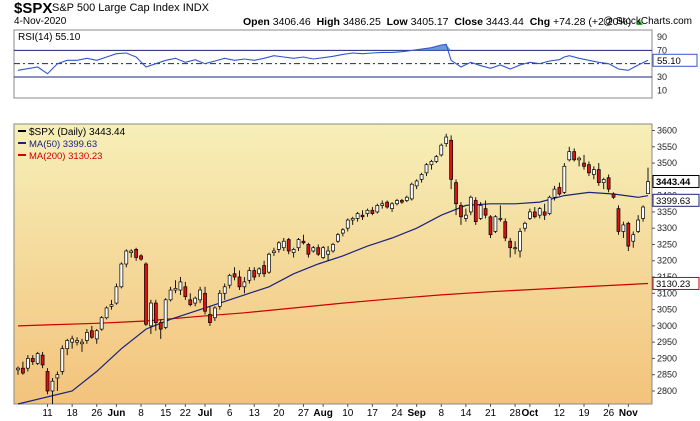 This screenshot has height=421, width=700. What do you see at coordinates (205, 413) in the screenshot?
I see `x-tick-label: Jul` at bounding box center [205, 413].